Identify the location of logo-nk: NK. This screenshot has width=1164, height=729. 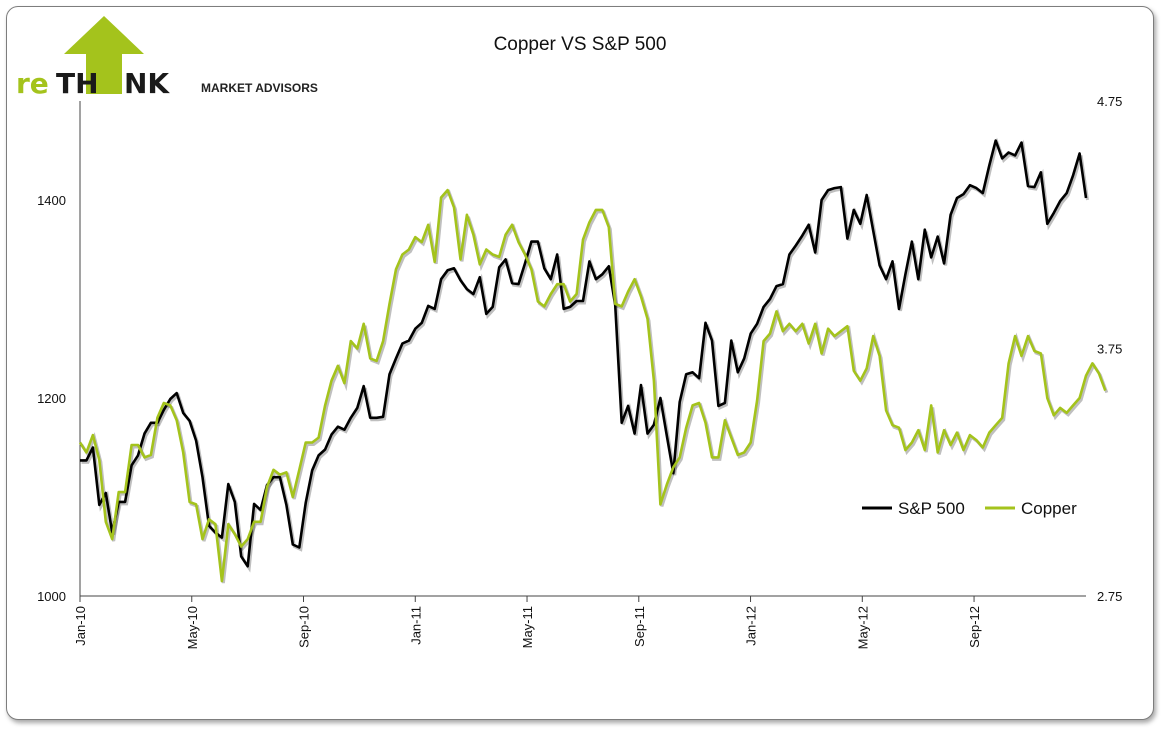
(147, 83).